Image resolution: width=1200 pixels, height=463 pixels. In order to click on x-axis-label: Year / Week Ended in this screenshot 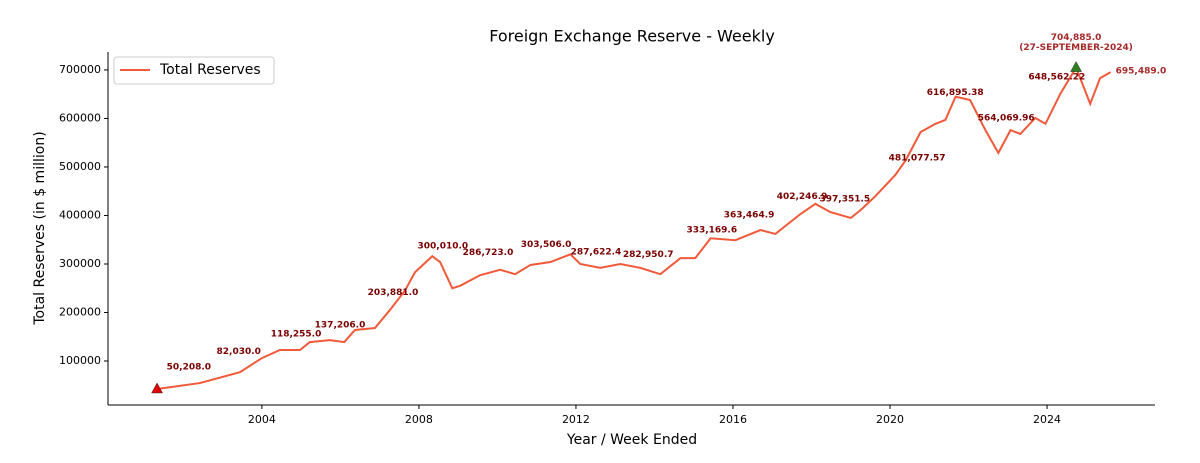, I will do `click(631, 440)`.